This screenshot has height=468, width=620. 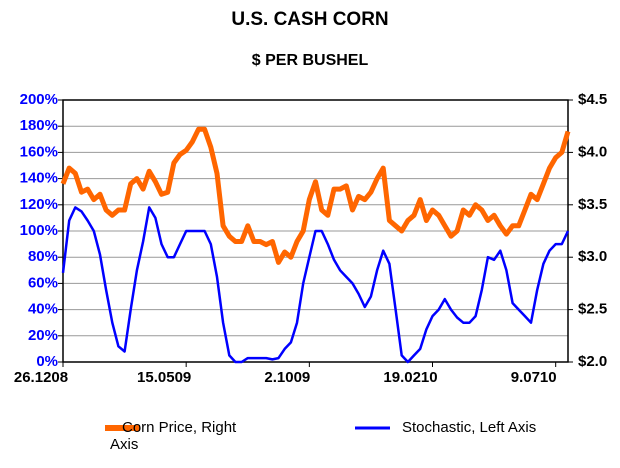 I want to click on y-tick-label: 200%, so click(x=39, y=99).